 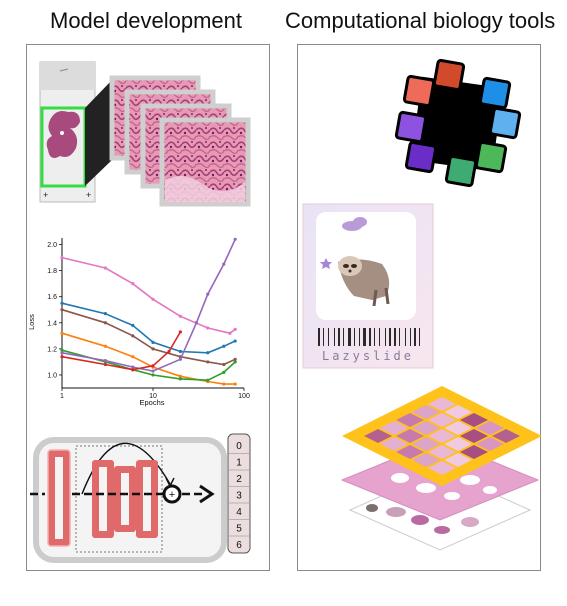 I want to click on class-label: 4, so click(x=239, y=512).